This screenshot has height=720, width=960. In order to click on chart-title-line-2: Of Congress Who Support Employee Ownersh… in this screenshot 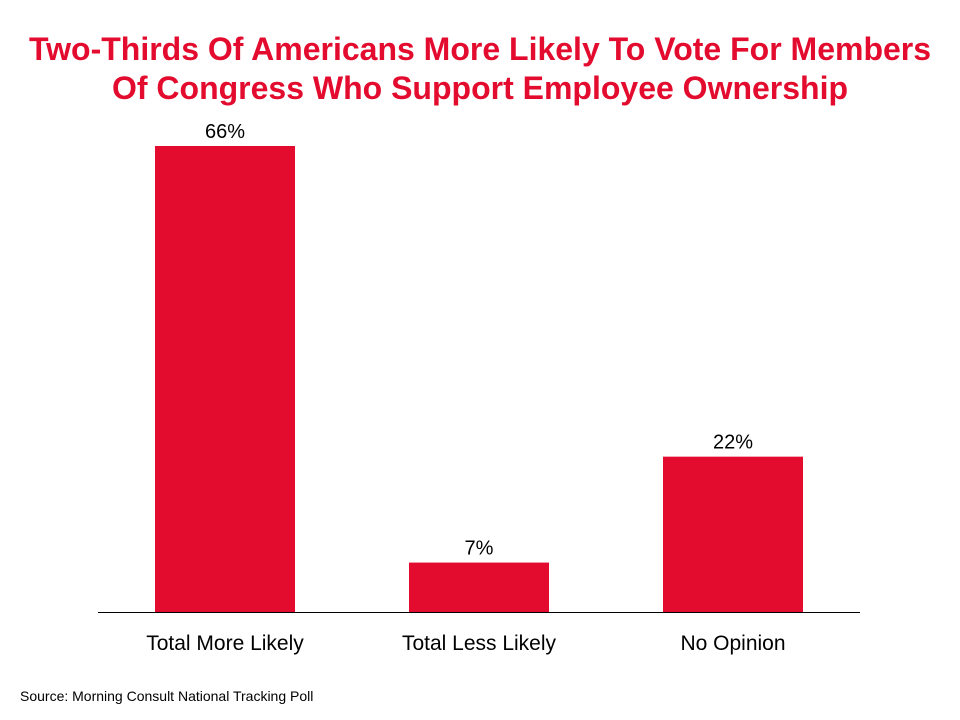, I will do `click(480, 88)`.